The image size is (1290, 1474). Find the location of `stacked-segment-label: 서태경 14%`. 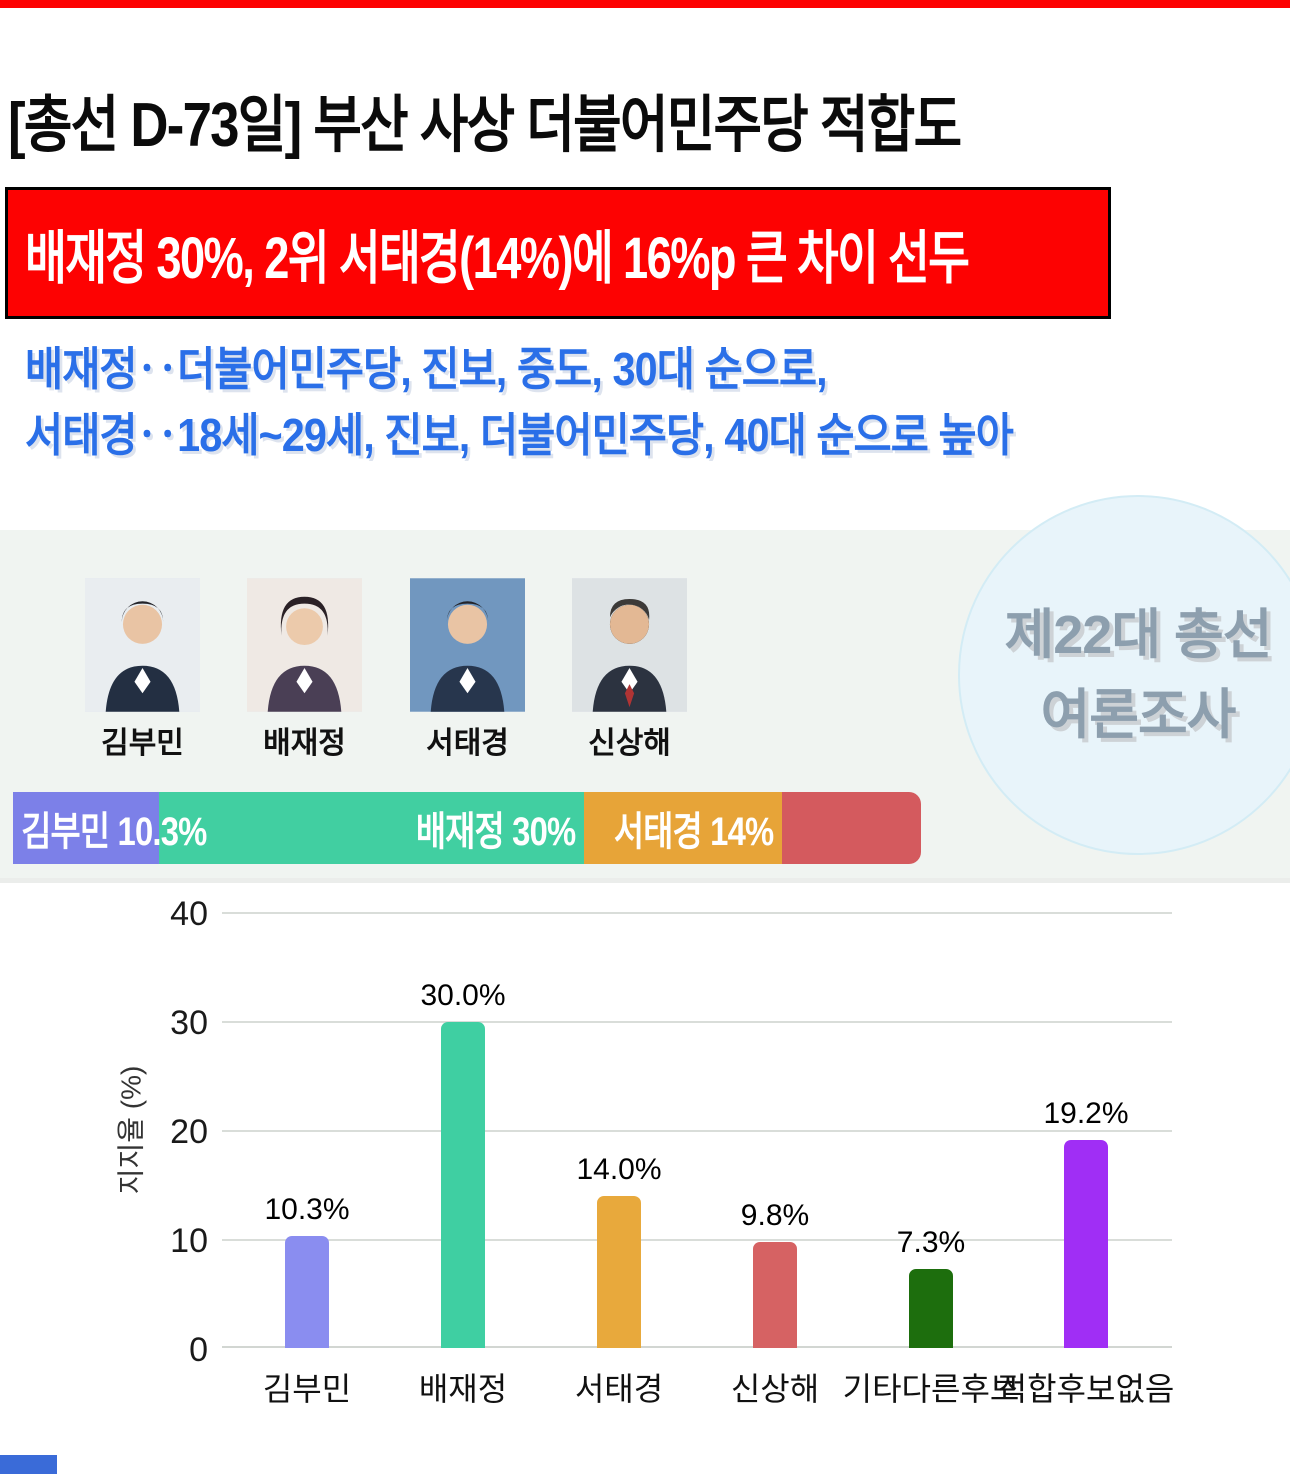

stacked-segment-label: 서태경 14% is located at coordinates (694, 832).